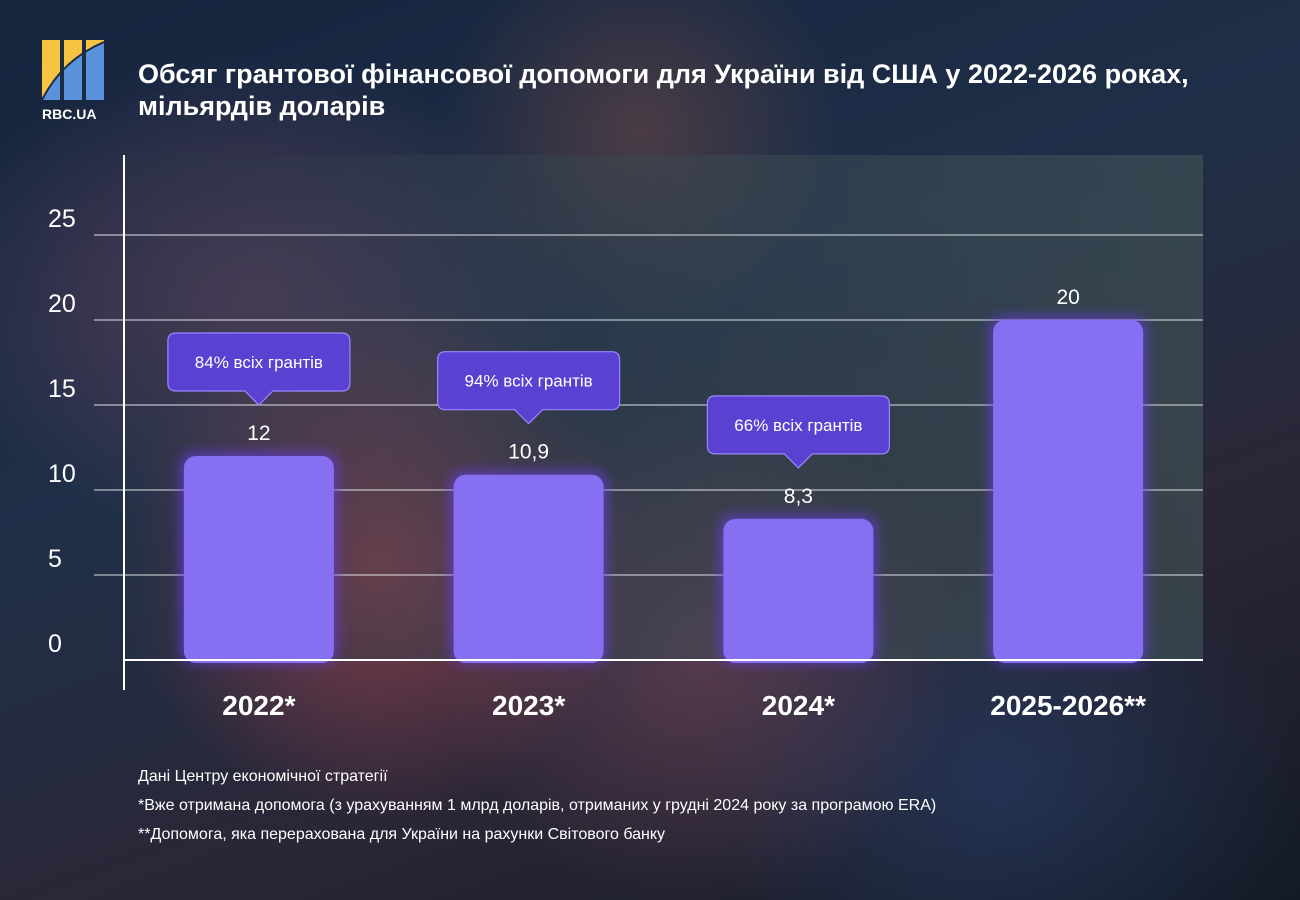  Describe the element at coordinates (62, 304) in the screenshot. I see `y-tick-label: 20` at that location.